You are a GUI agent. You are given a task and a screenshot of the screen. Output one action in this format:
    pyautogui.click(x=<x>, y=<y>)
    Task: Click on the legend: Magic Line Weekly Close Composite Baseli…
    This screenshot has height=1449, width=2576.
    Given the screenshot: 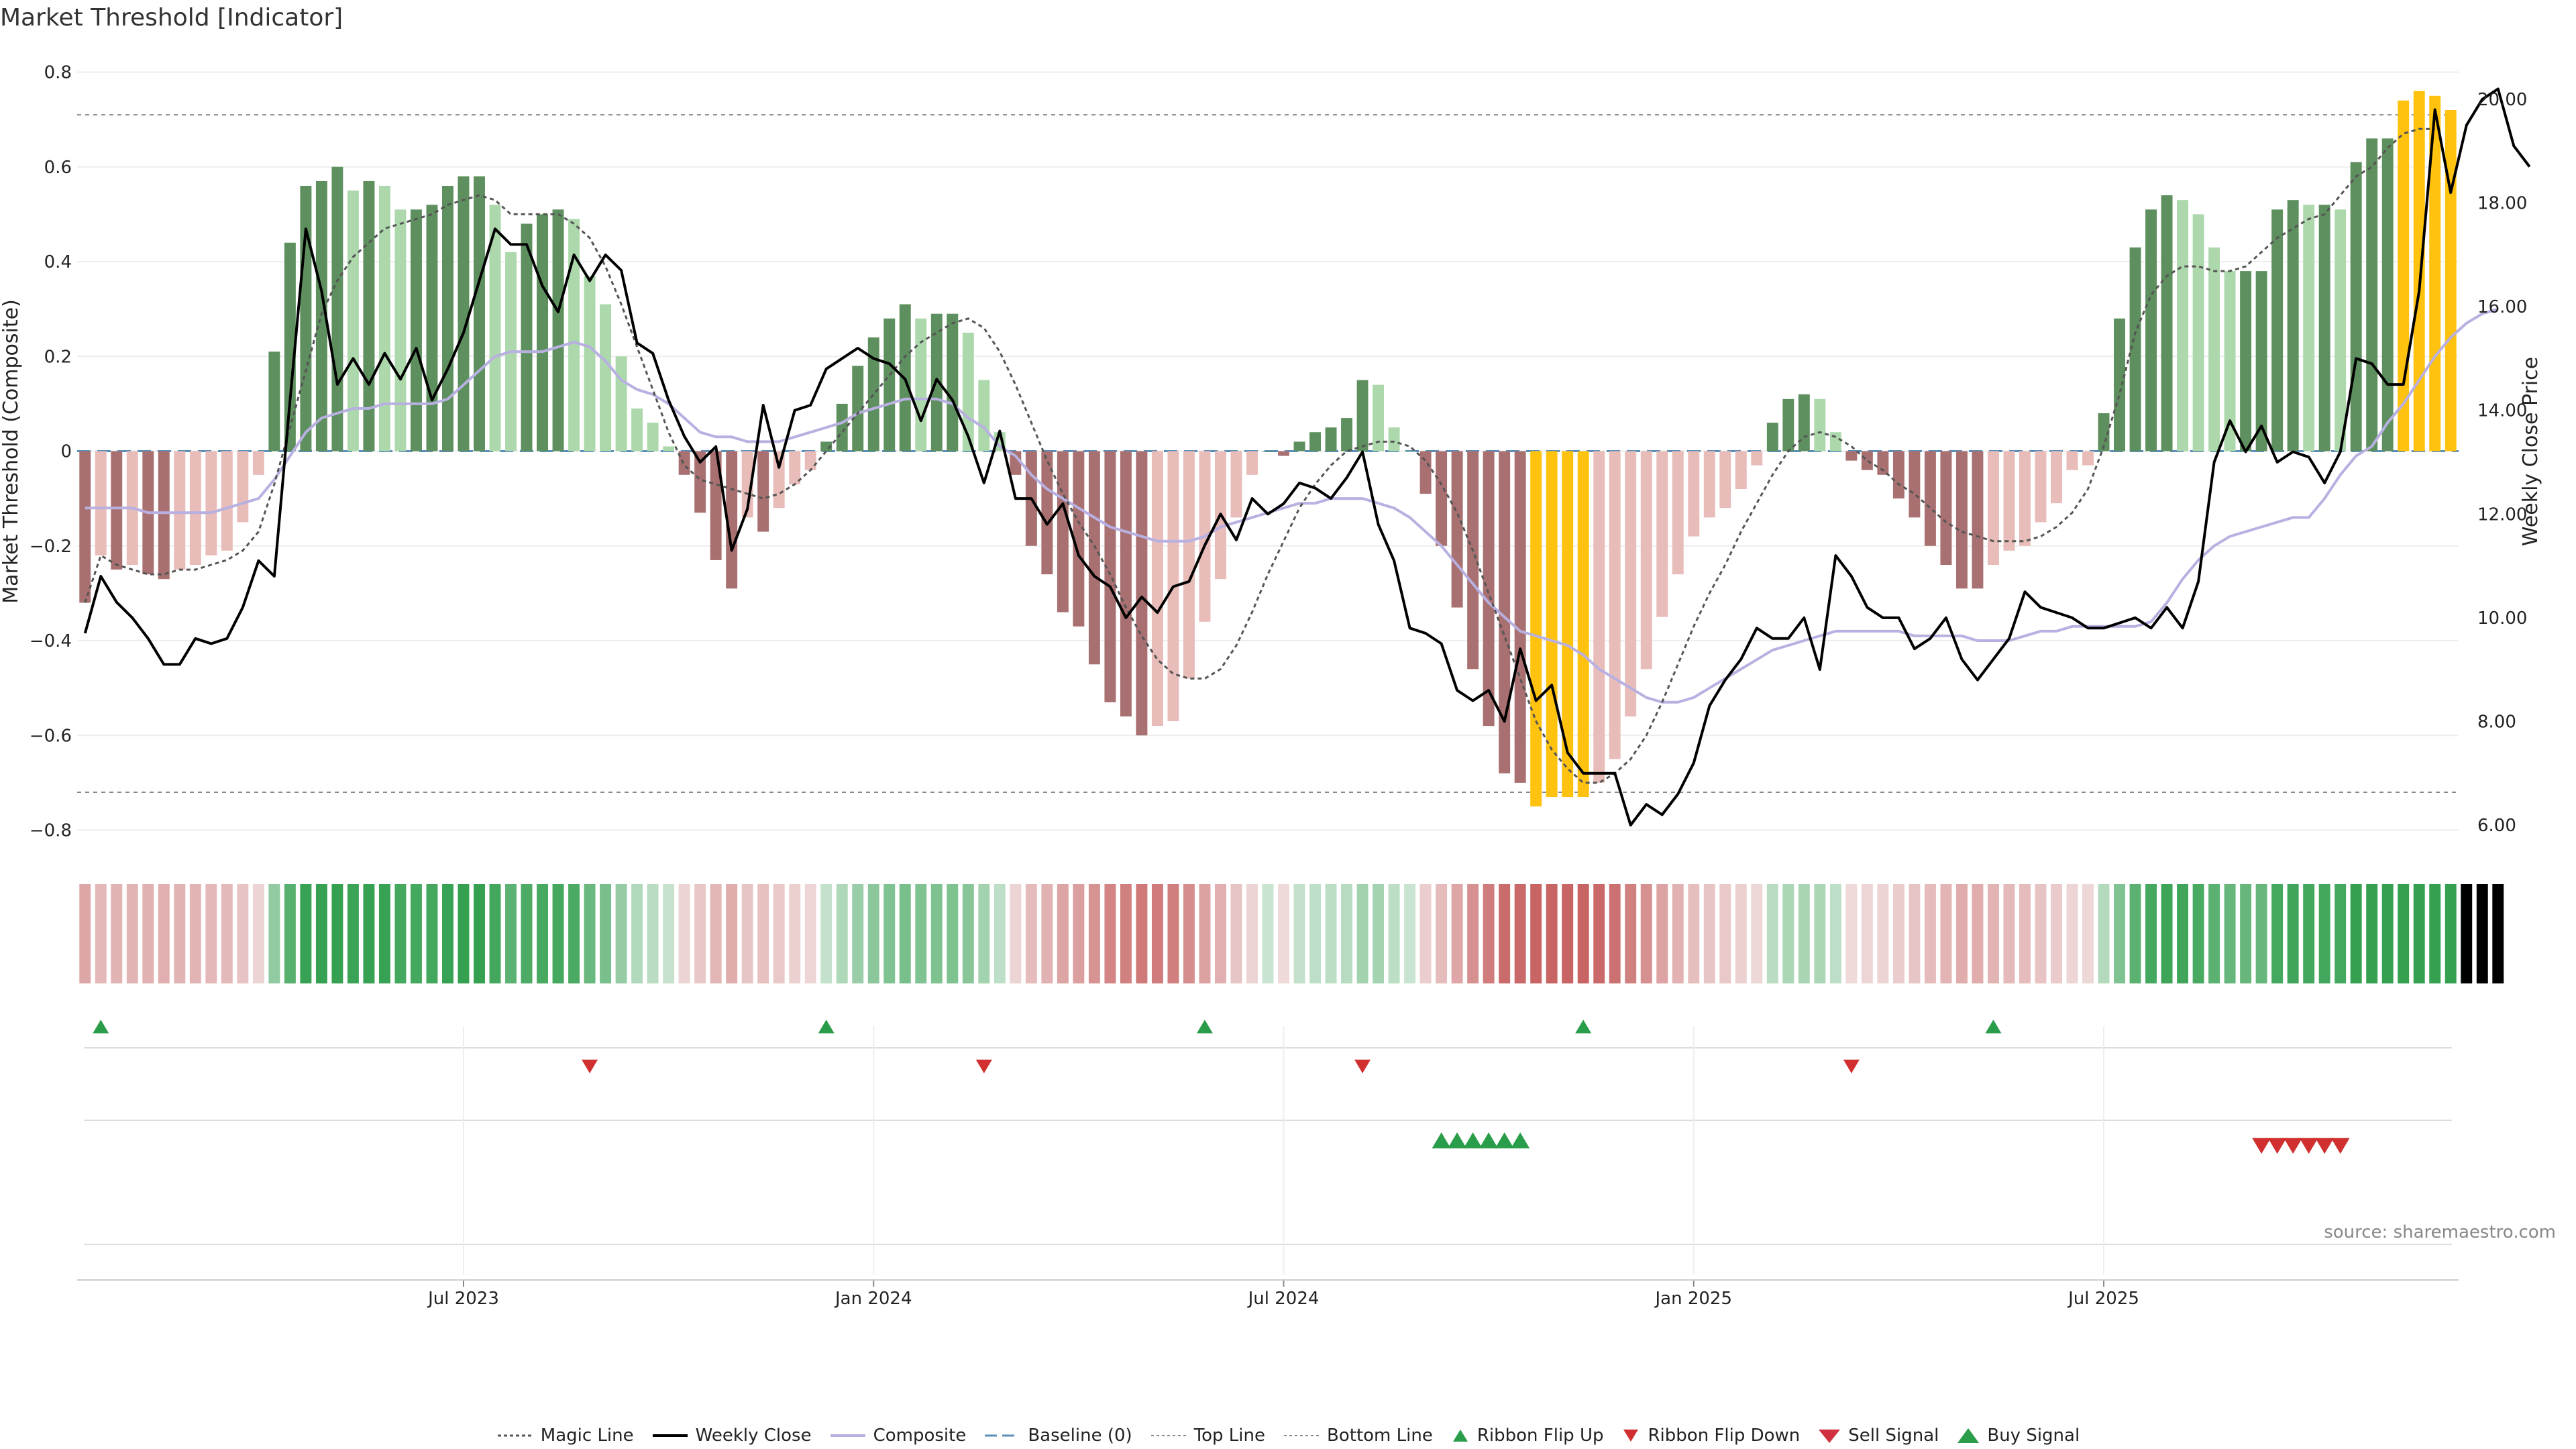 What is the action you would take?
    pyautogui.click(x=1288, y=1436)
    